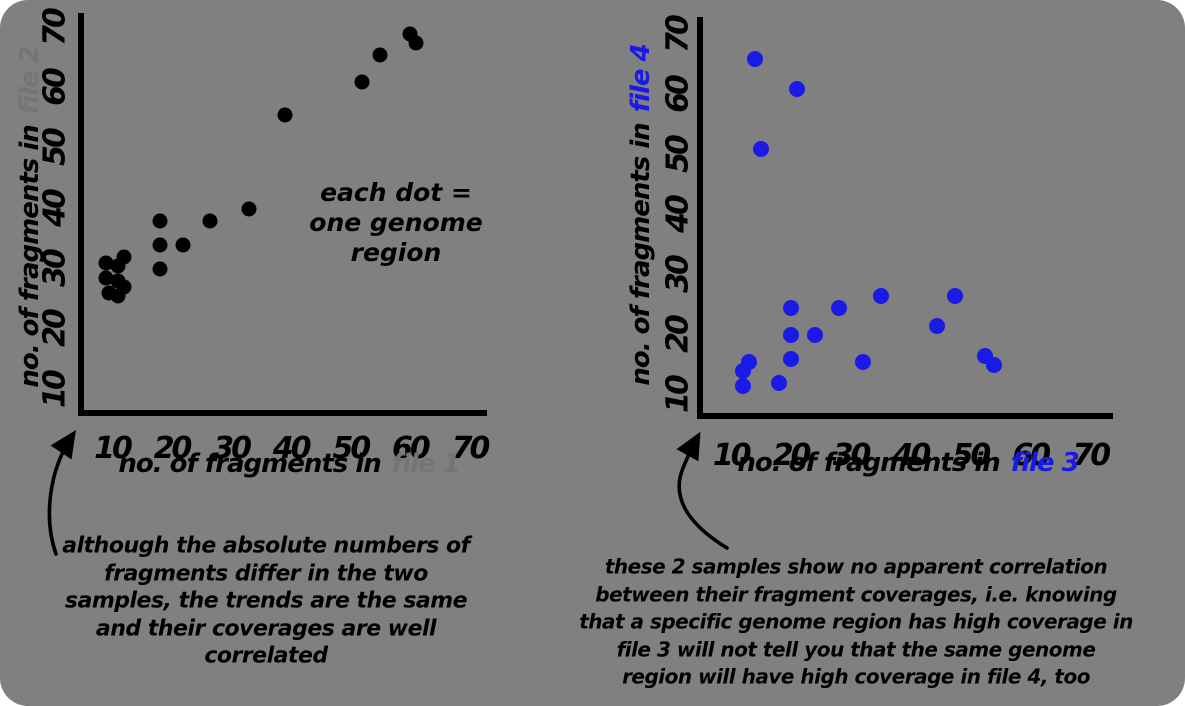 The width and height of the screenshot is (1185, 706). What do you see at coordinates (641, 78) in the screenshot?
I see `file-4-label: file 4` at bounding box center [641, 78].